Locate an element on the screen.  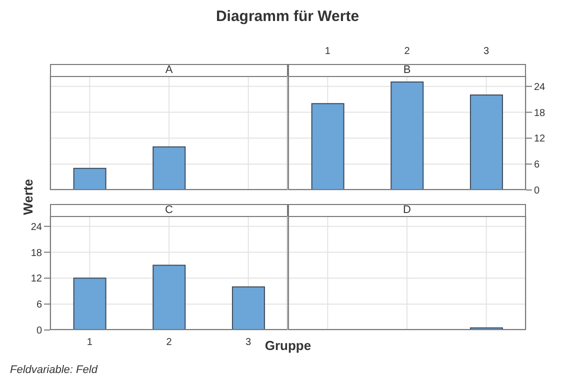
chart-title: Diagramm für Werte is located at coordinates (287, 16).